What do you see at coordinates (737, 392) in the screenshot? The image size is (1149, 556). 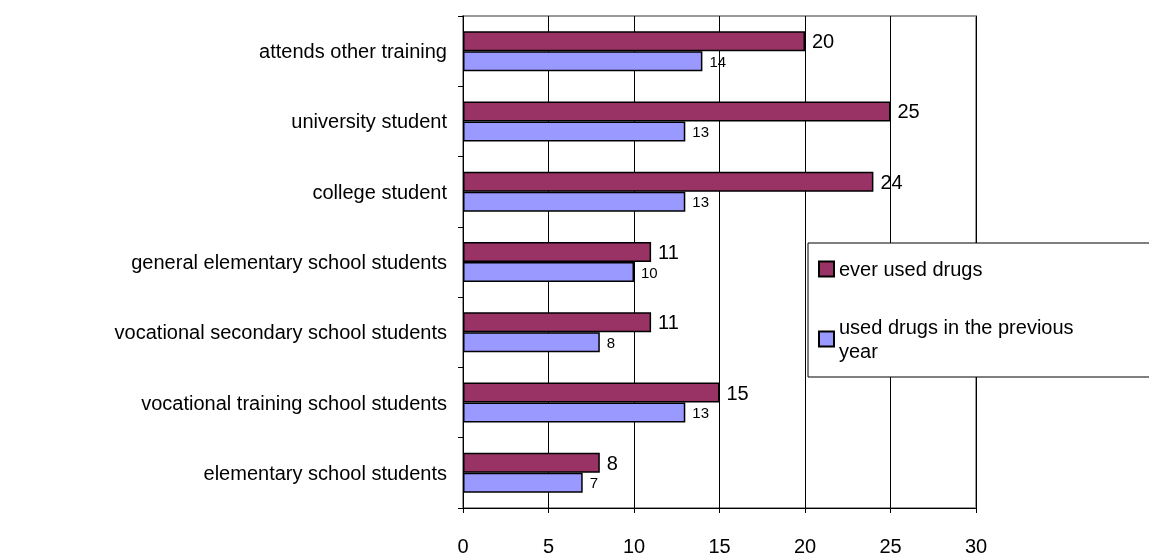 I see `data-label: 15` at bounding box center [737, 392].